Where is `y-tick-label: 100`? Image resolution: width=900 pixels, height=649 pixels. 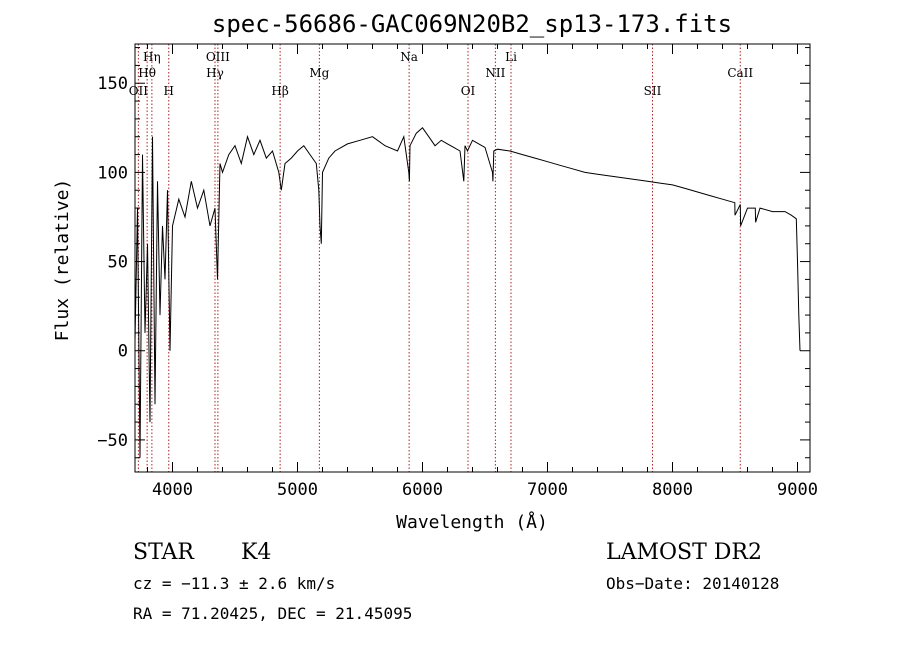
y-tick-label: 100 is located at coordinates (112, 173).